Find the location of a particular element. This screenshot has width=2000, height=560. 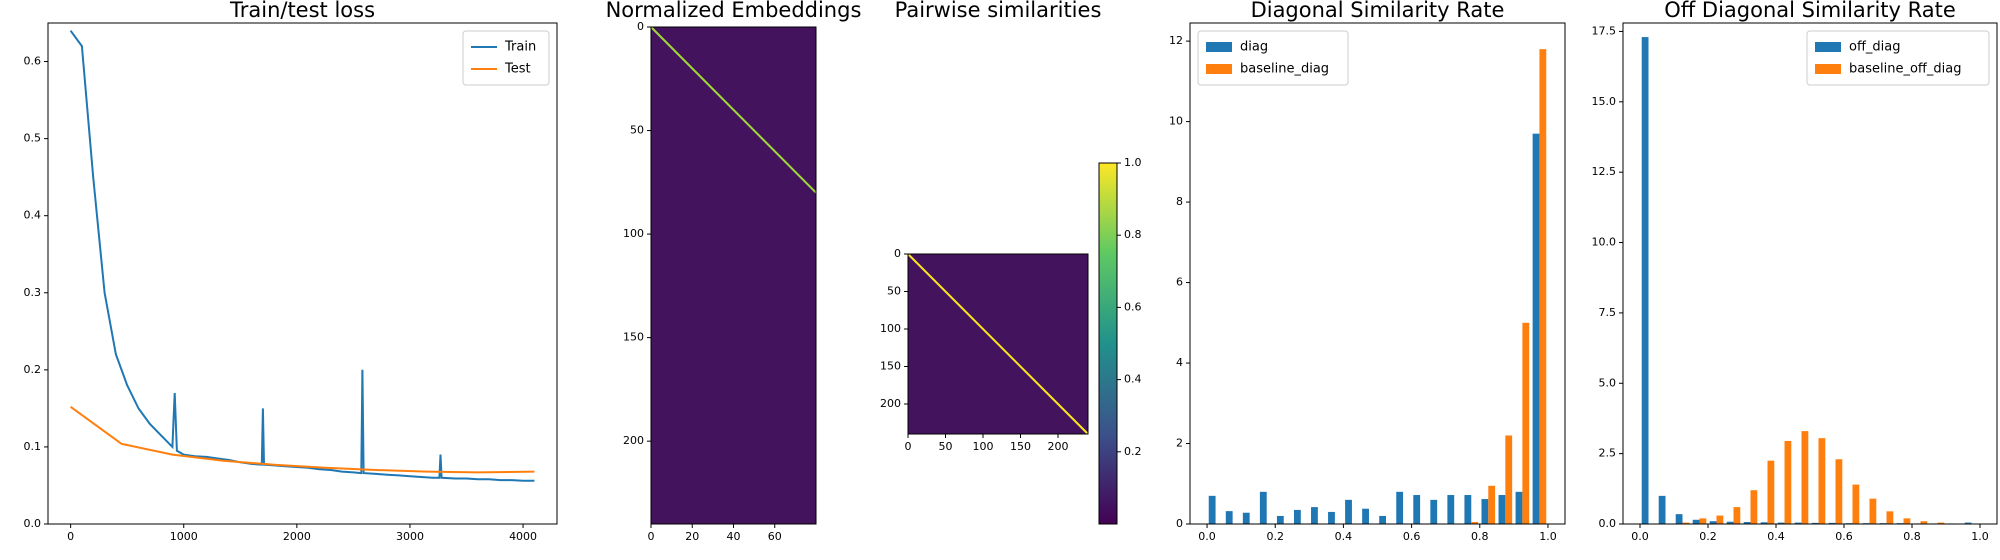

y-tick-label: 12 is located at coordinates (1176, 40).